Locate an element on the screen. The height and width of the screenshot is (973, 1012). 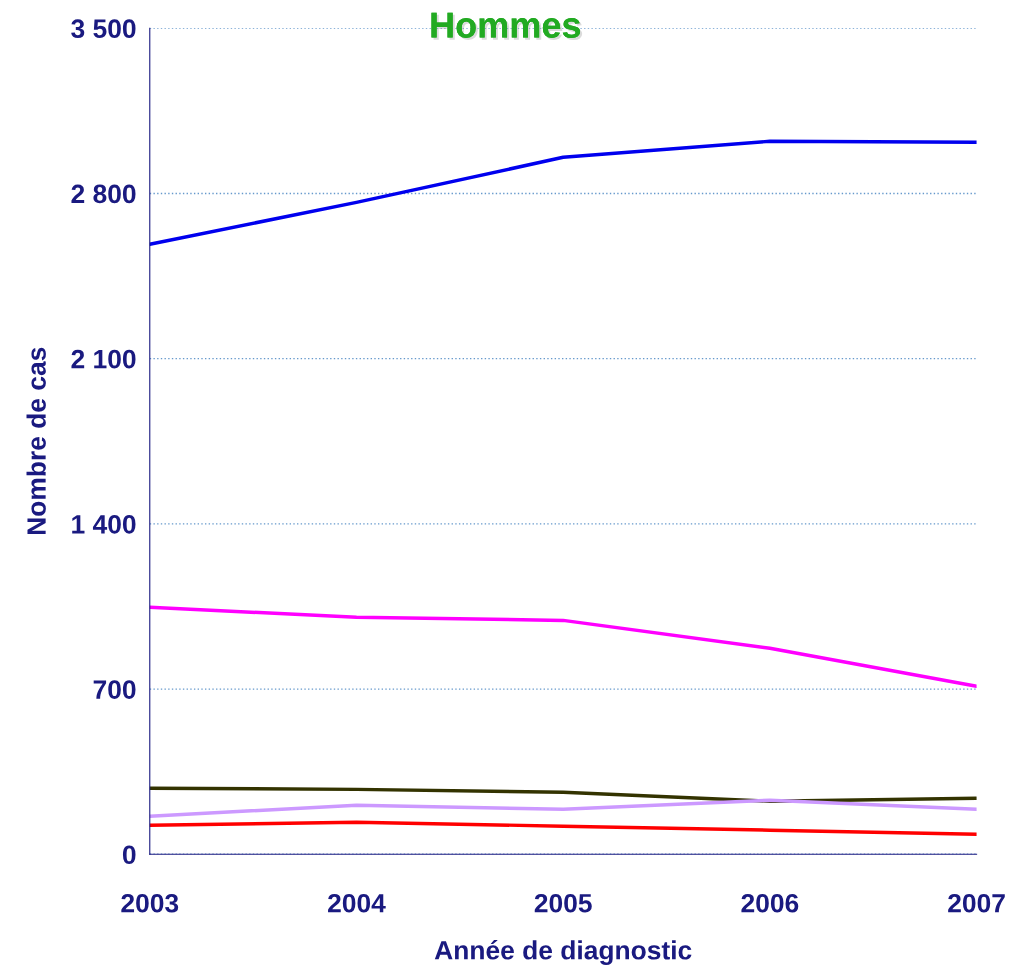
x-tick-label: 2007 is located at coordinates (976, 903).